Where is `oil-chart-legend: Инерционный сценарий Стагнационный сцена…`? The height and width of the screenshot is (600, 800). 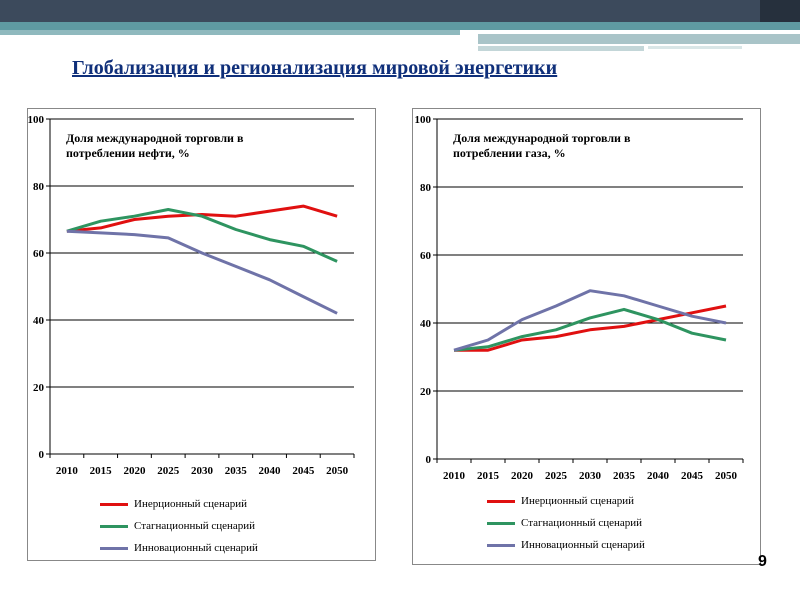 oil-chart-legend: Инерционный сценарий Стагнационный сцена… is located at coordinates (179, 526).